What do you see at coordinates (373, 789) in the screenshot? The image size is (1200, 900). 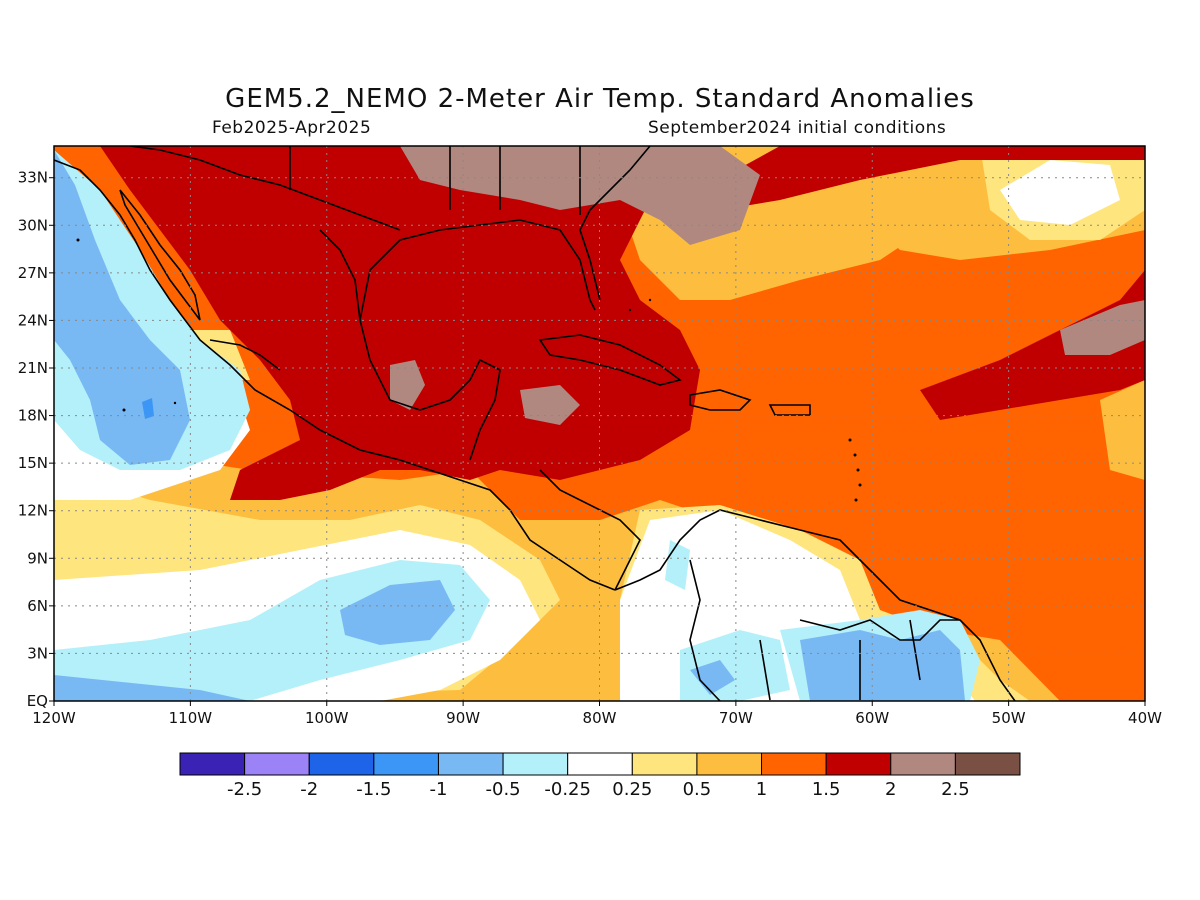 I see `colorbar-label: -1.5` at bounding box center [373, 789].